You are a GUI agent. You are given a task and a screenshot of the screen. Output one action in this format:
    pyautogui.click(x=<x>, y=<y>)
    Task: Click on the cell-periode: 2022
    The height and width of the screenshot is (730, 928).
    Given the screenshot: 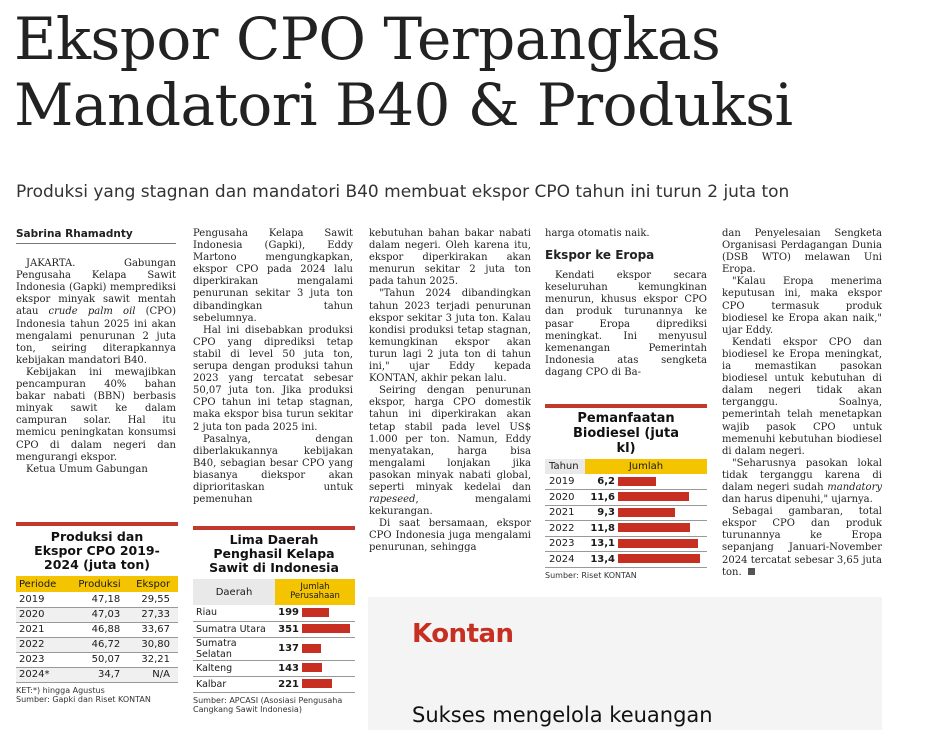 What is the action you would take?
    pyautogui.click(x=32, y=644)
    